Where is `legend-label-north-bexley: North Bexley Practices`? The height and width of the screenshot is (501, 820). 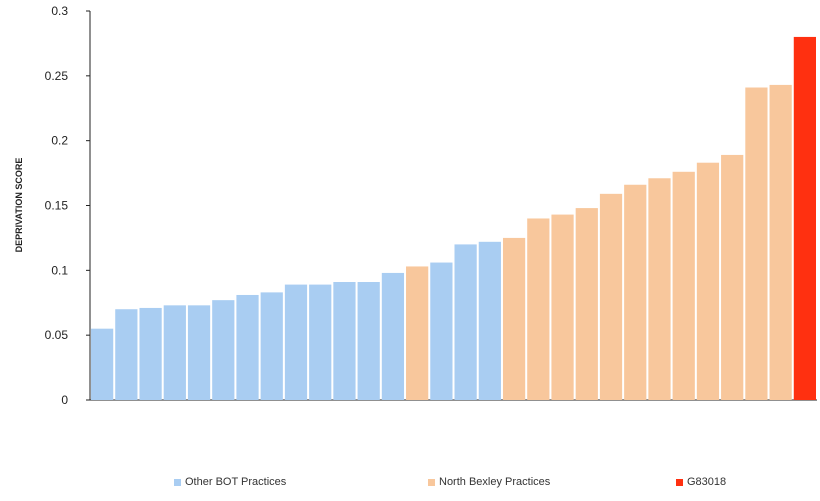
legend-label-north-bexley: North Bexley Practices is located at coordinates (495, 482).